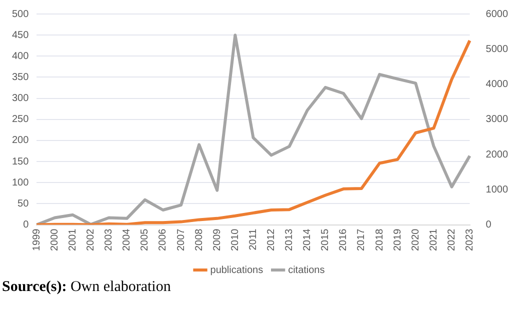 The height and width of the screenshot is (309, 520). I want to click on y2-tick-label: 3000, so click(497, 120).